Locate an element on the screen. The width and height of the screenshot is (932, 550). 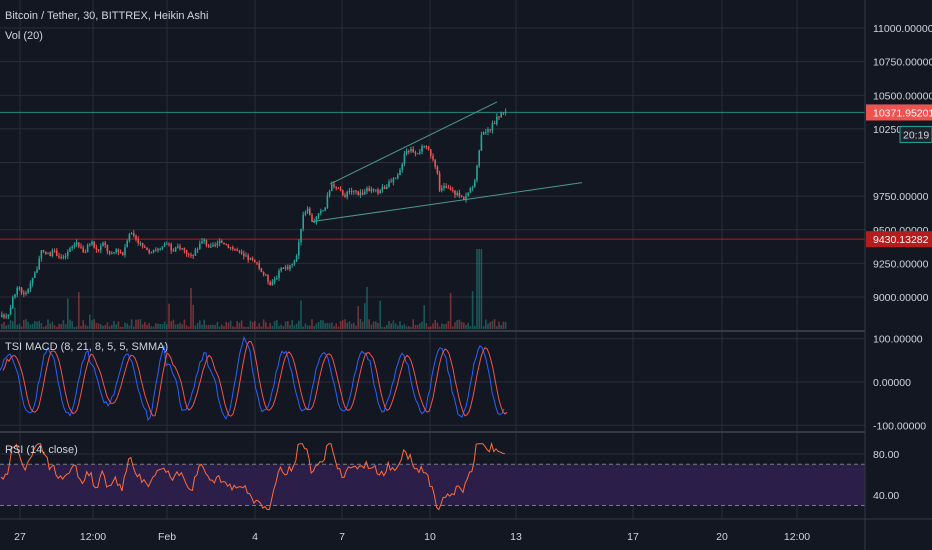
price-tick-label: 11000.00000 is located at coordinates (902, 29).